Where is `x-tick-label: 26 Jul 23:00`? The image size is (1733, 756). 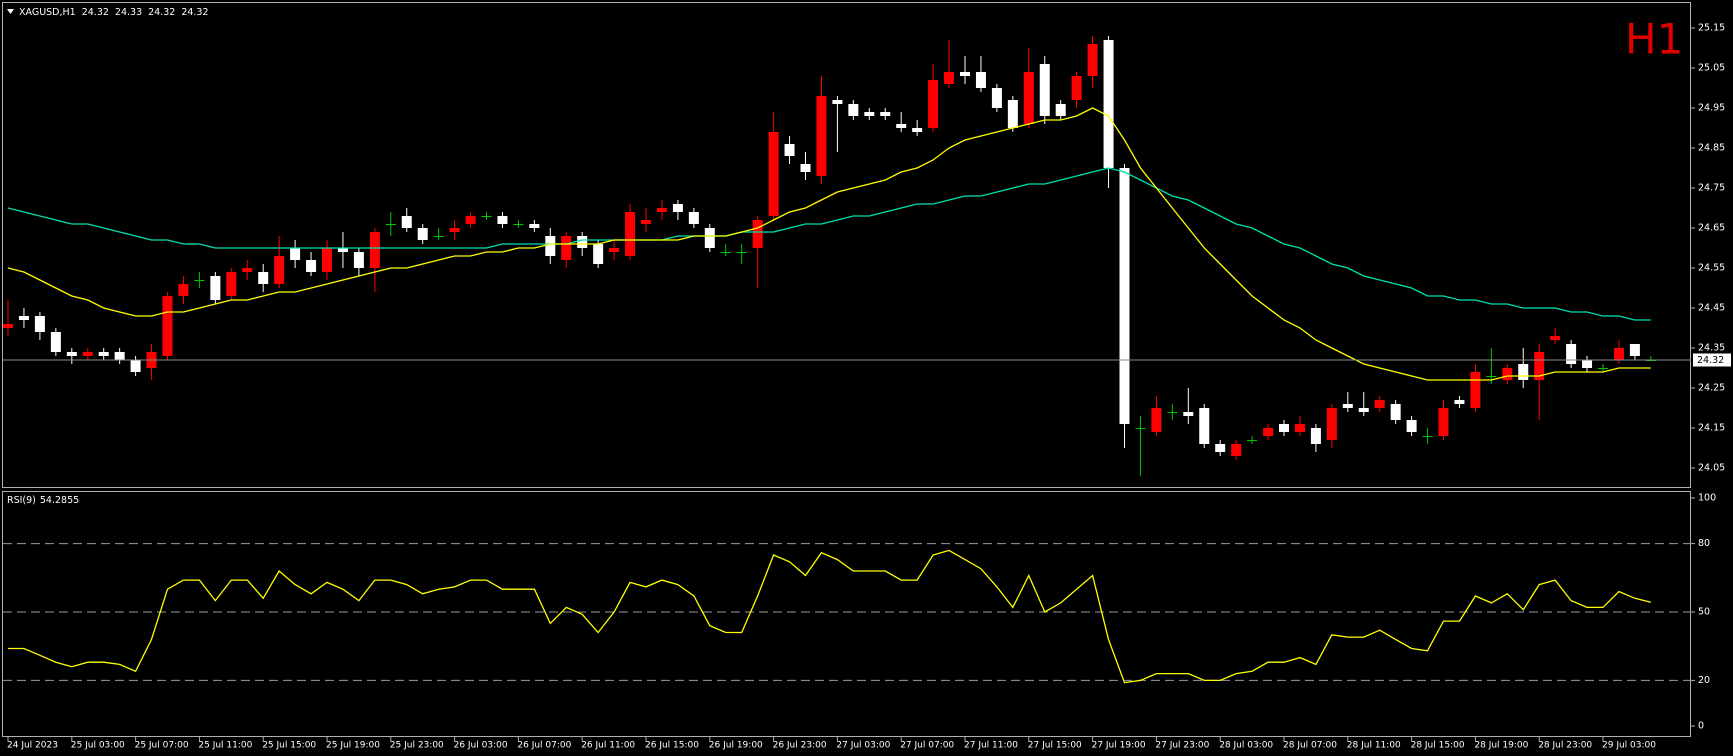
x-tick-label: 26 Jul 23:00 is located at coordinates (800, 746).